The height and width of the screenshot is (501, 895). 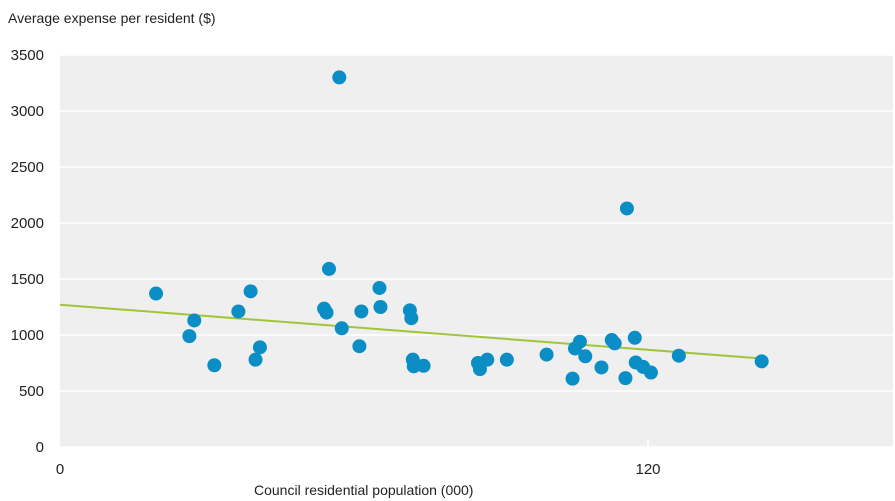 I want to click on trendline-layer, so click(x=410, y=331).